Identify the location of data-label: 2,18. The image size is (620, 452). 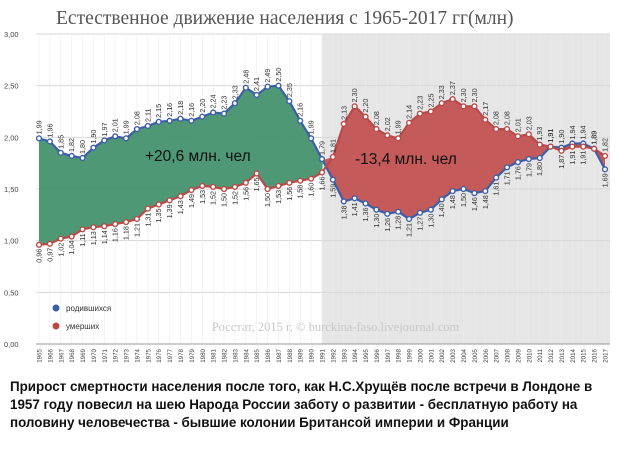
(180, 108).